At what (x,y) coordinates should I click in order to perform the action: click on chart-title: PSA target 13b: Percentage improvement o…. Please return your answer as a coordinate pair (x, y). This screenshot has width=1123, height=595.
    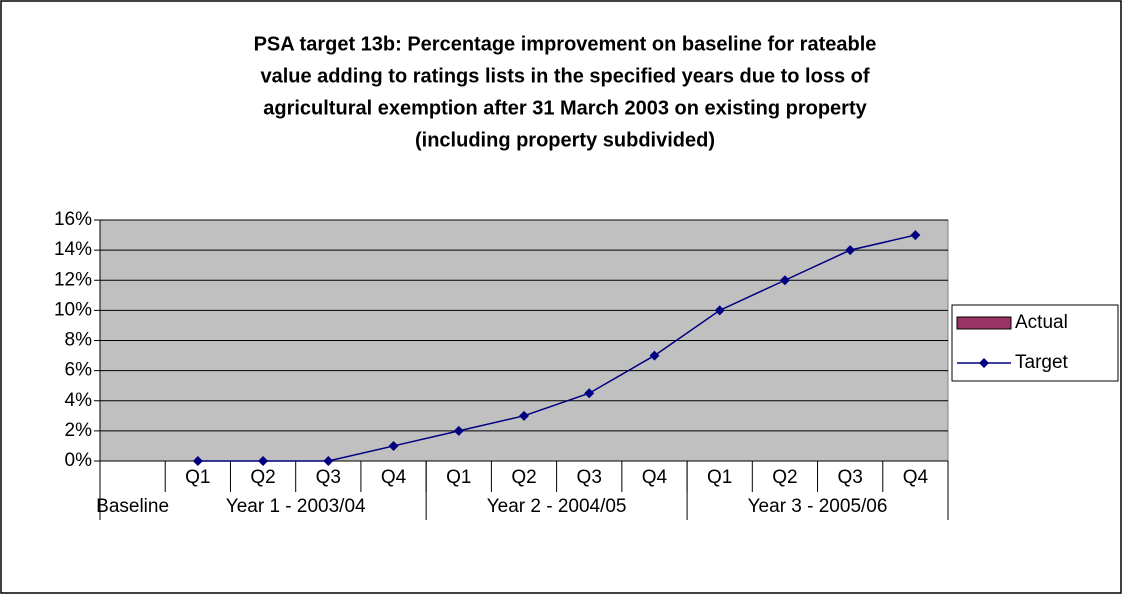
    Looking at the image, I should click on (565, 44).